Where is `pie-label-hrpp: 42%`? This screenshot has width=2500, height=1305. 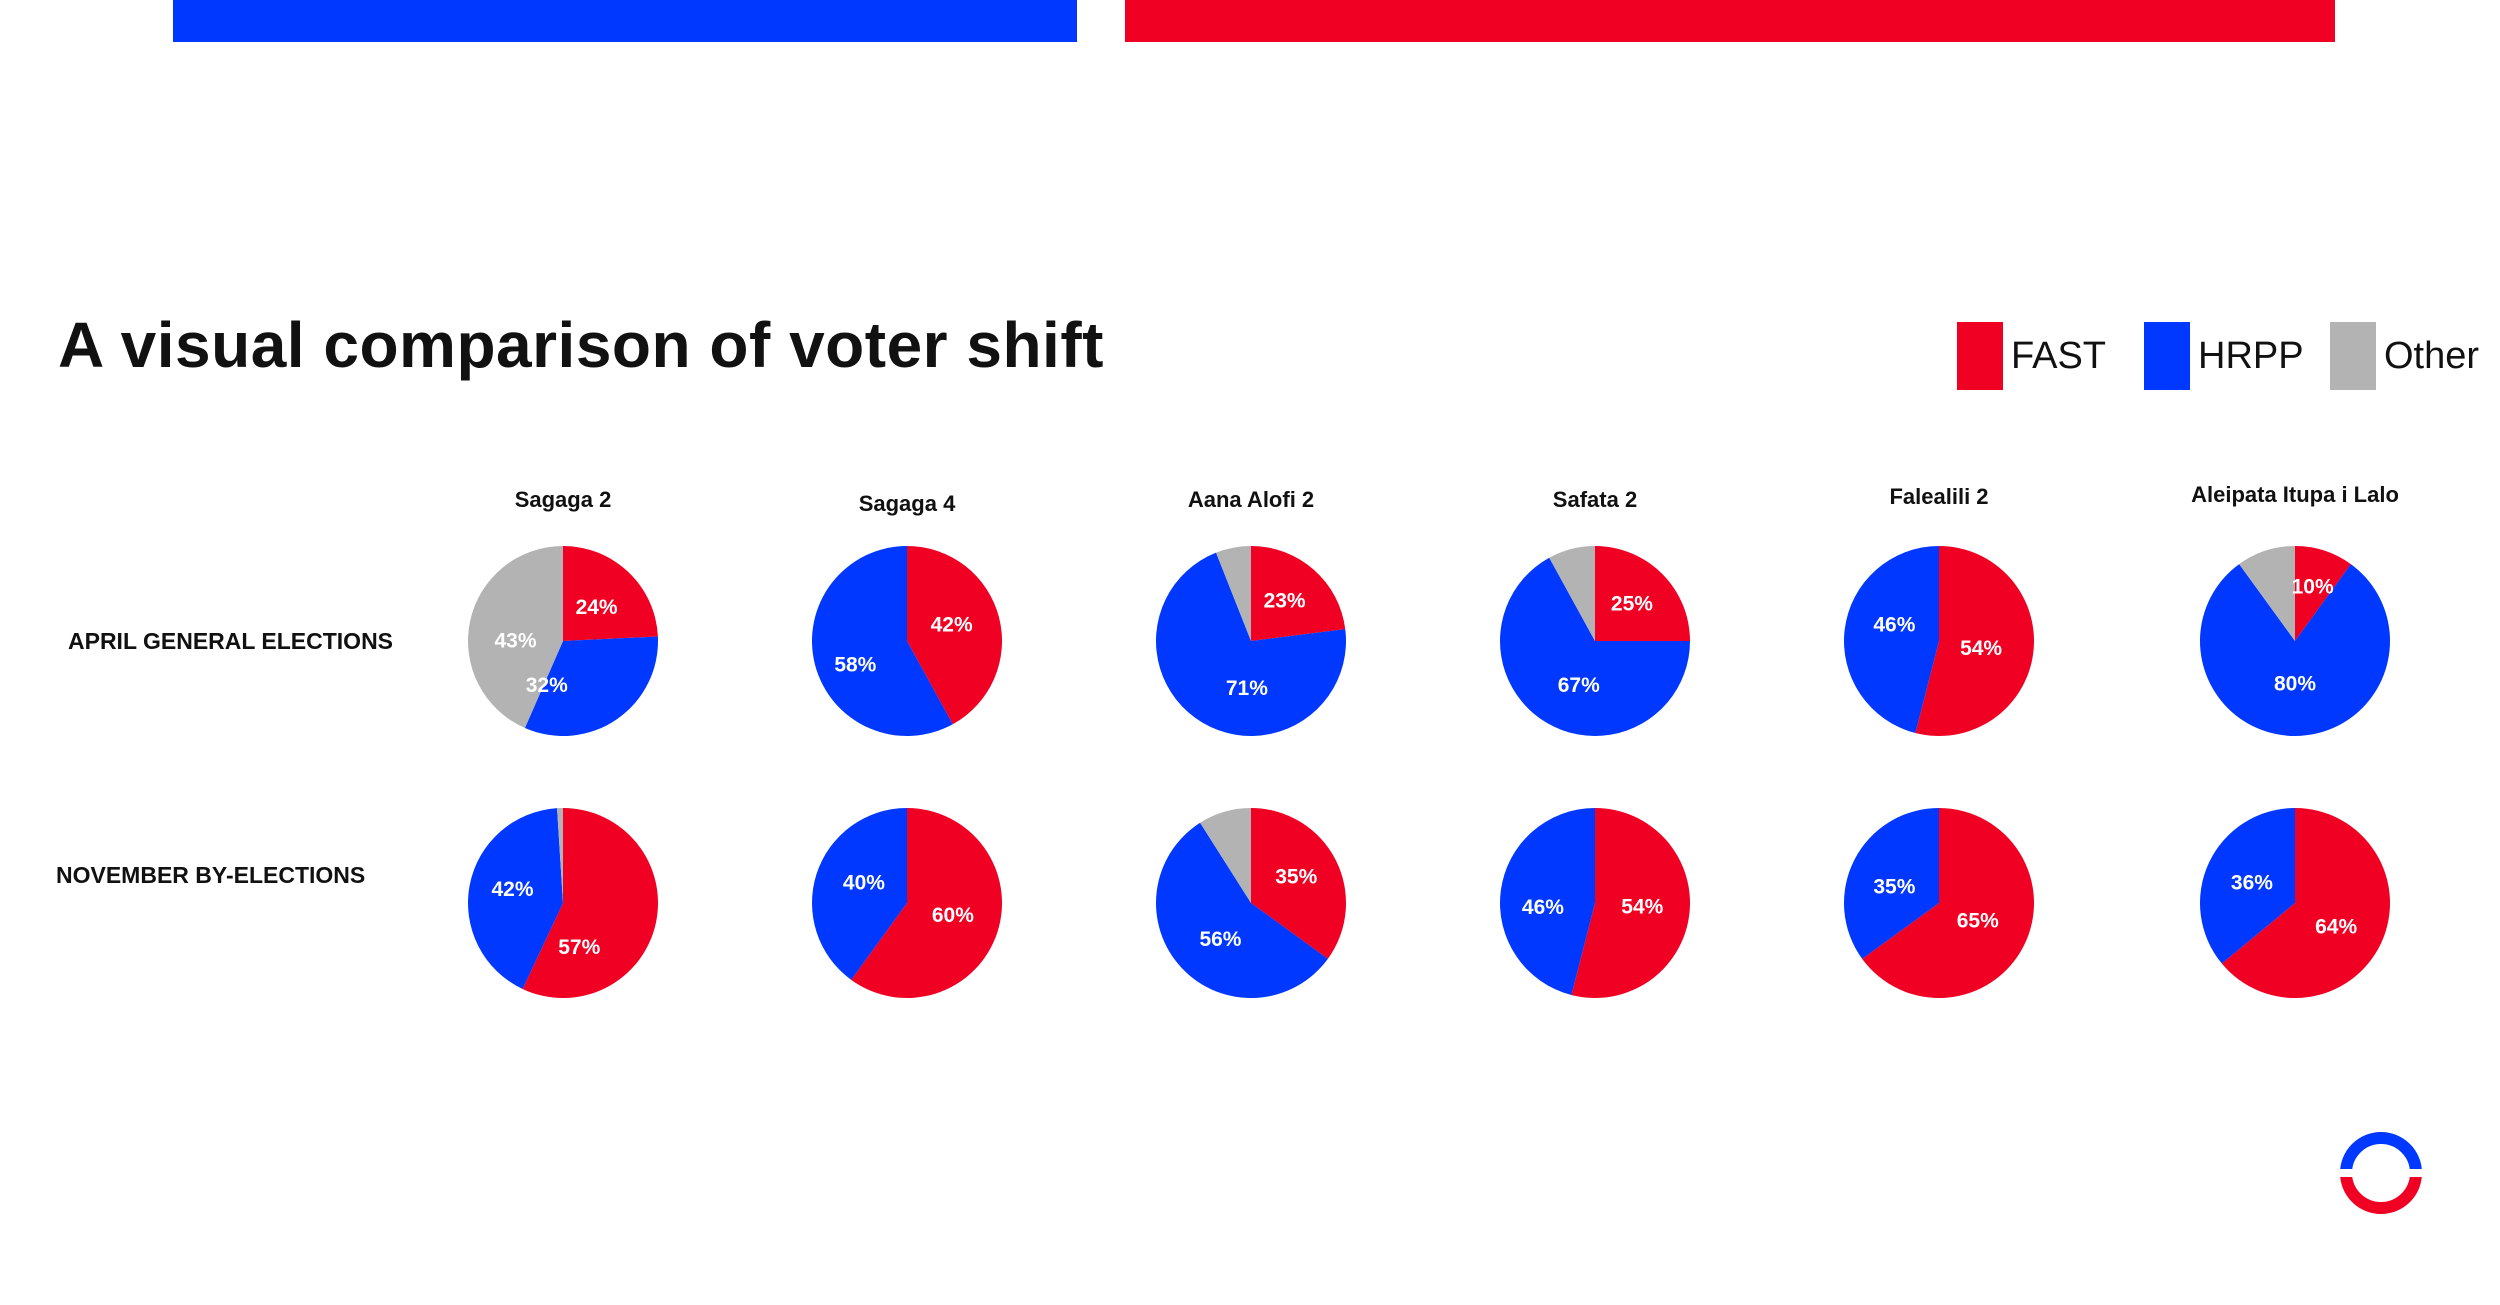 pie-label-hrpp: 42% is located at coordinates (513, 889).